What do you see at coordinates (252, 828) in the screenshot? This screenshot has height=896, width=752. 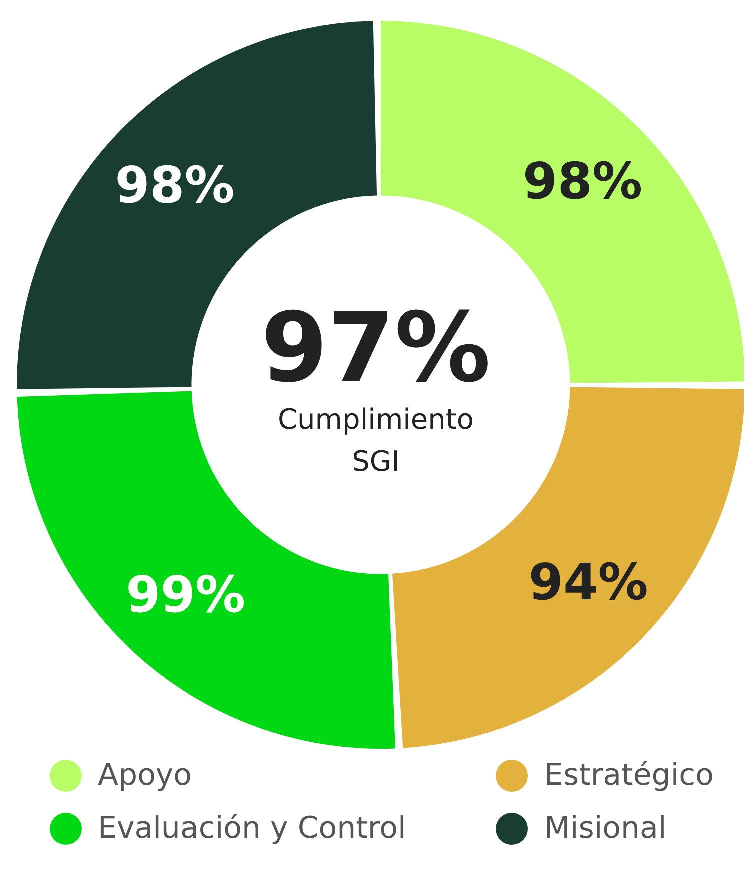 I see `legend-label: Evaluación y Control` at bounding box center [252, 828].